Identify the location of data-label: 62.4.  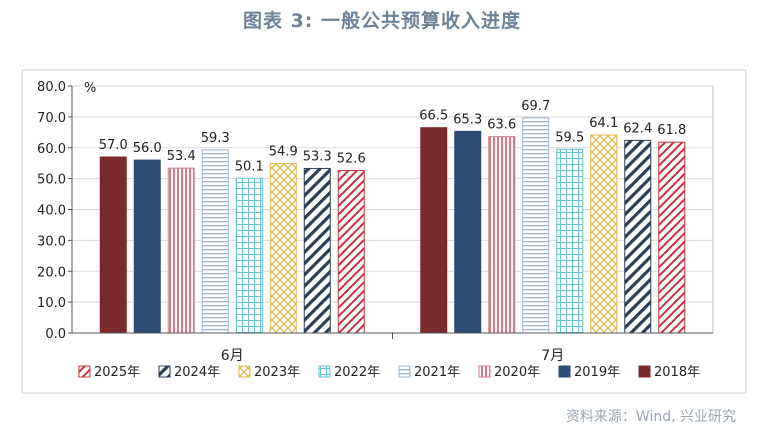
(637, 128).